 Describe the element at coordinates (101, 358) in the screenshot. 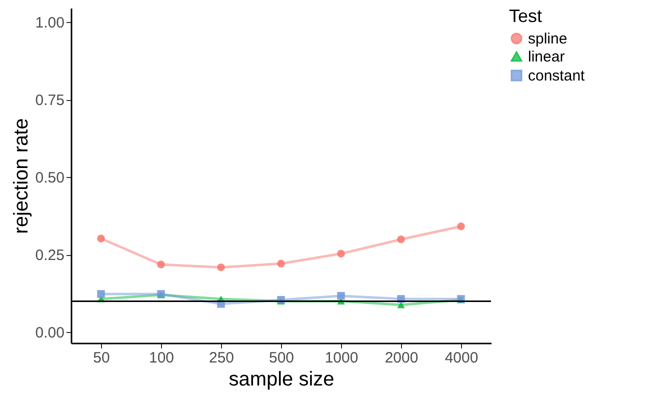

I see `x-tick-label: 50` at that location.